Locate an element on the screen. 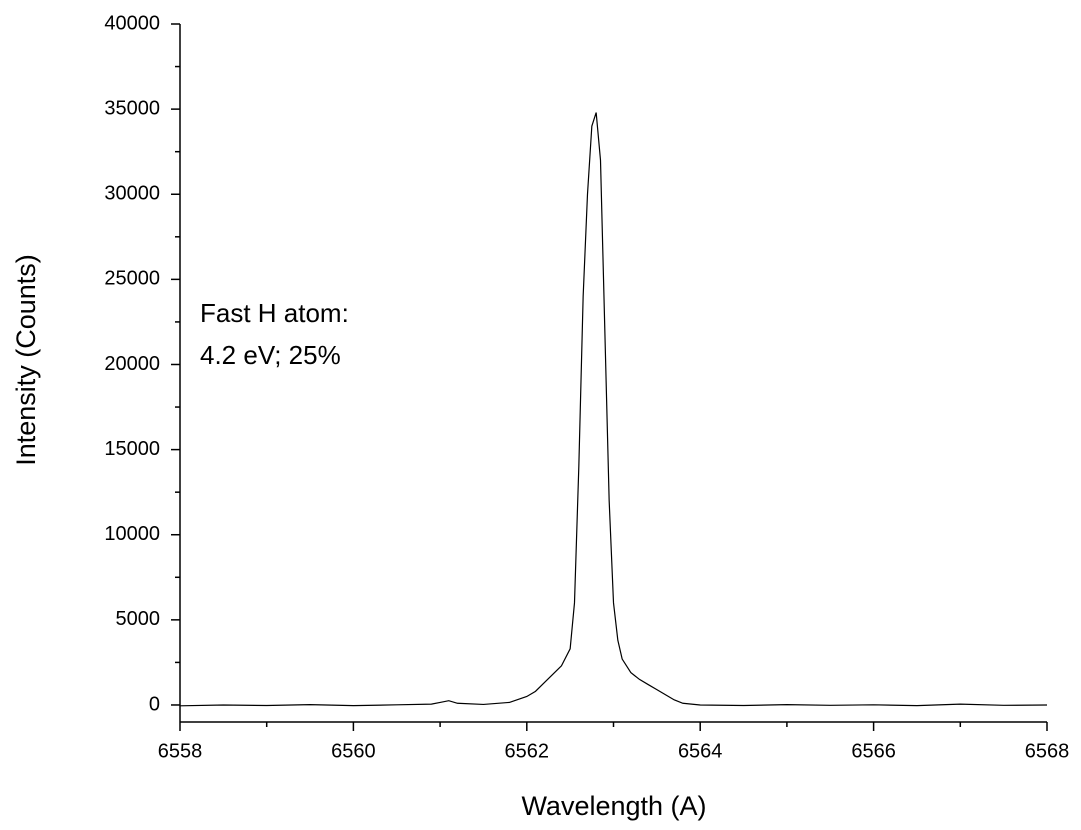 This screenshot has width=1081, height=830. annotation: 4.2 eV; 25% is located at coordinates (270, 355).